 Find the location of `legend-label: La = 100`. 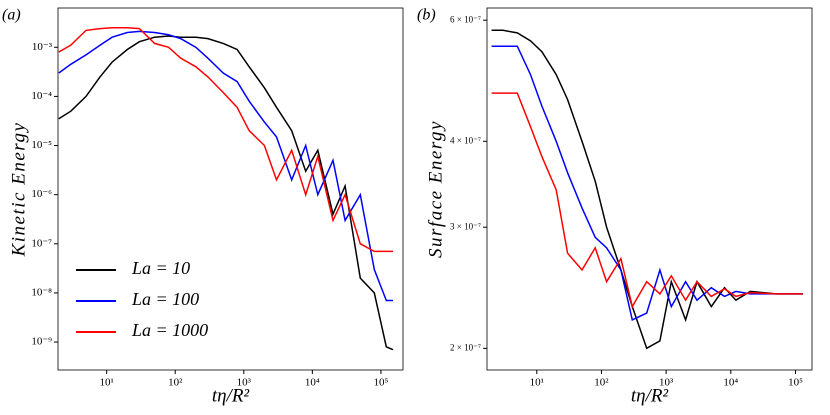

legend-label: La = 100 is located at coordinates (165, 299).